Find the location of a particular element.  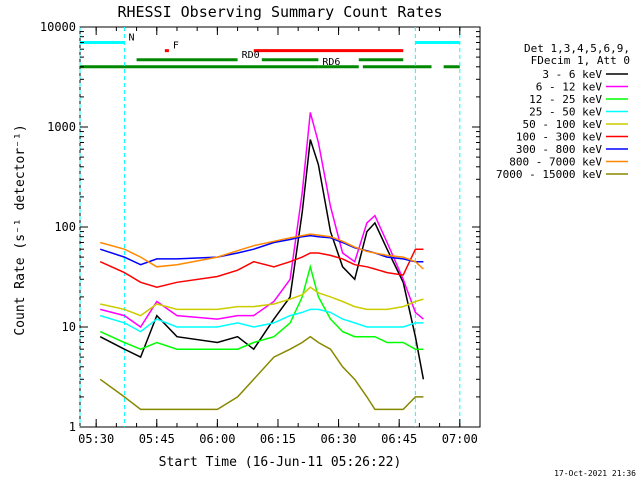

legend-header-1: Det 1,3,4,5,6,9, is located at coordinates (577, 48).